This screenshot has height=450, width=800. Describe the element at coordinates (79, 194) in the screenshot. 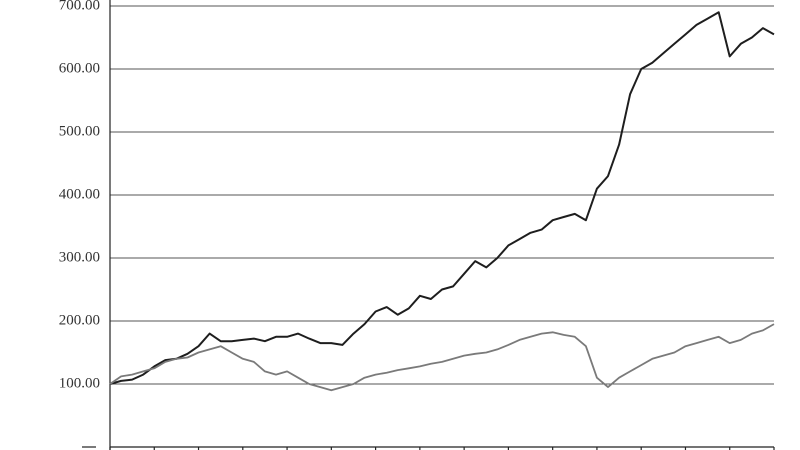

I see `y-tick-label: 400.00` at that location.